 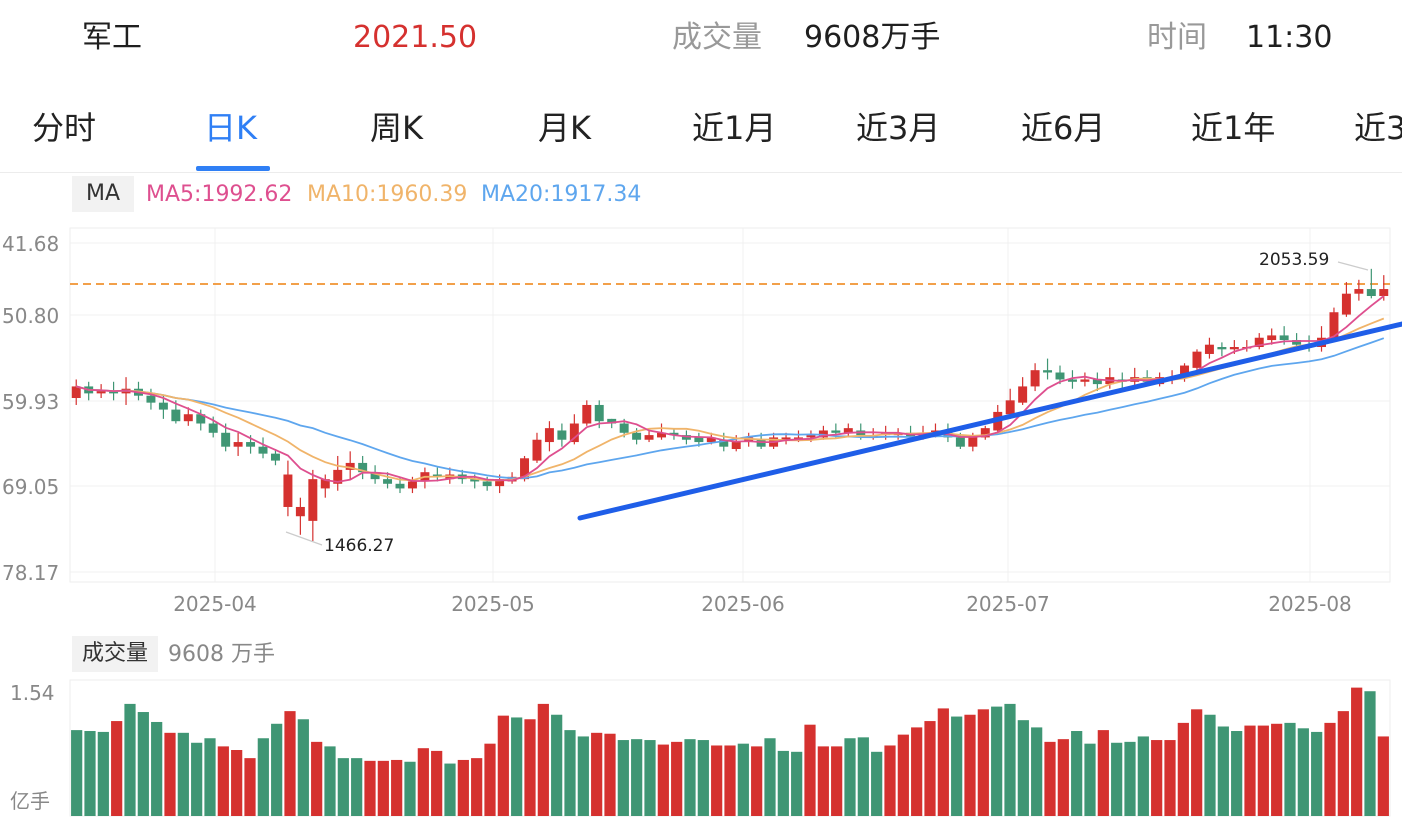 What do you see at coordinates (359, 546) in the screenshot?
I see `low-value-label: 1466.27` at bounding box center [359, 546].